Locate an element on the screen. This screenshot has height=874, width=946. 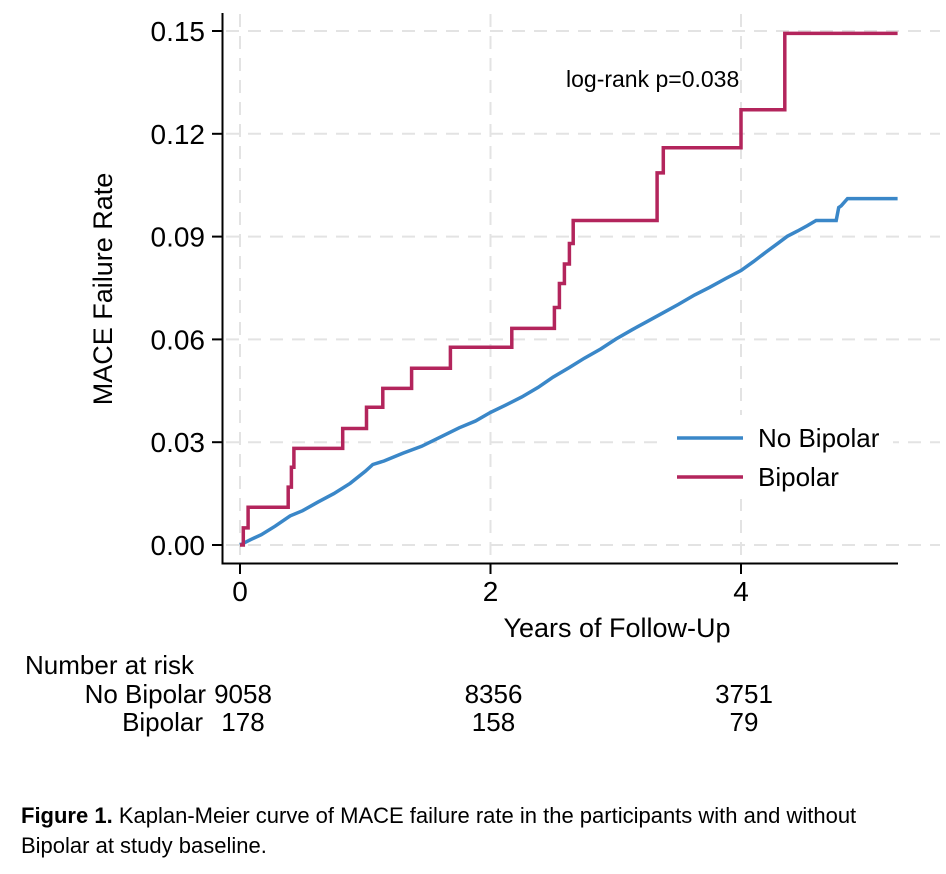
risk-counts: 9058 8356 3751 178 158 79 is located at coordinates (493, 708).